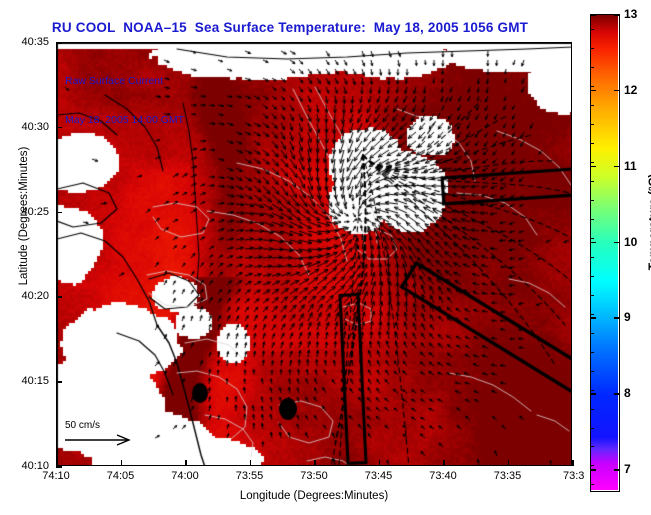  Describe the element at coordinates (627, 393) in the screenshot. I see `colorbar-tick-label: 8` at that location.